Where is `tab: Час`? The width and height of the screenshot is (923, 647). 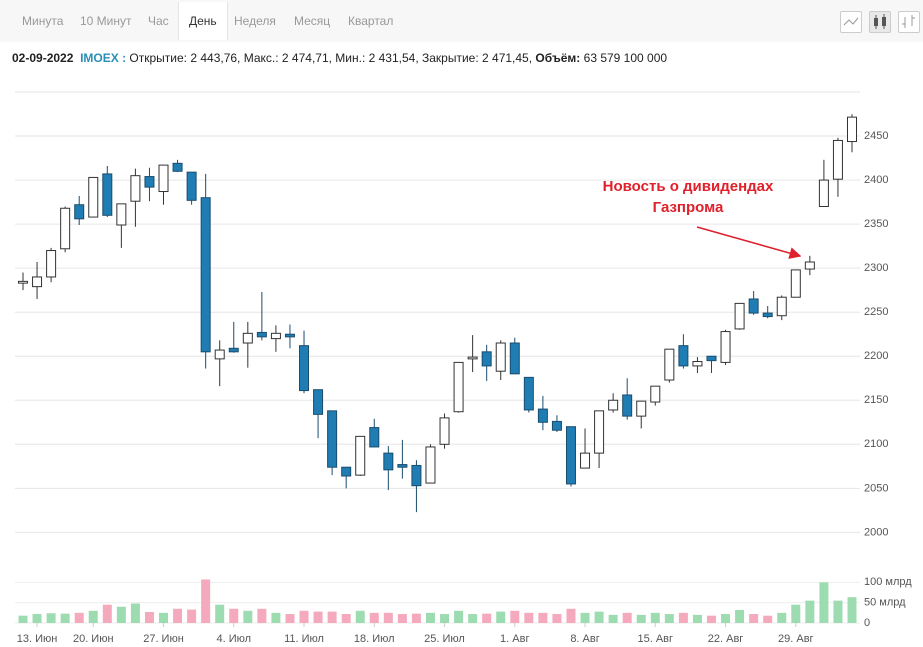
tab: Час is located at coordinates (158, 21).